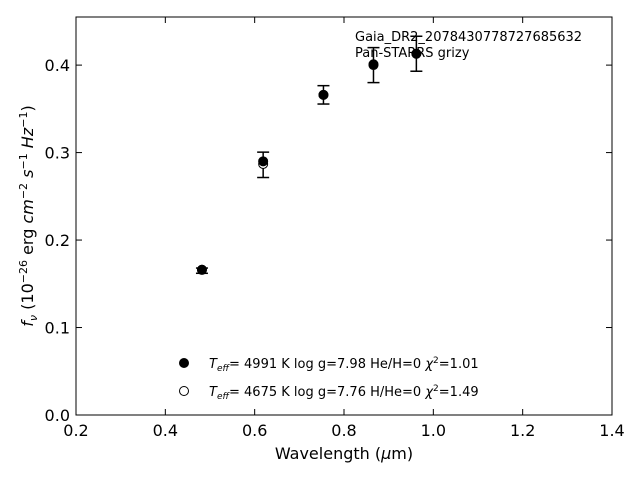 The height and width of the screenshot is (480, 640). Describe the element at coordinates (611, 430) in the screenshot. I see `x-tick-label: 1.4` at that location.